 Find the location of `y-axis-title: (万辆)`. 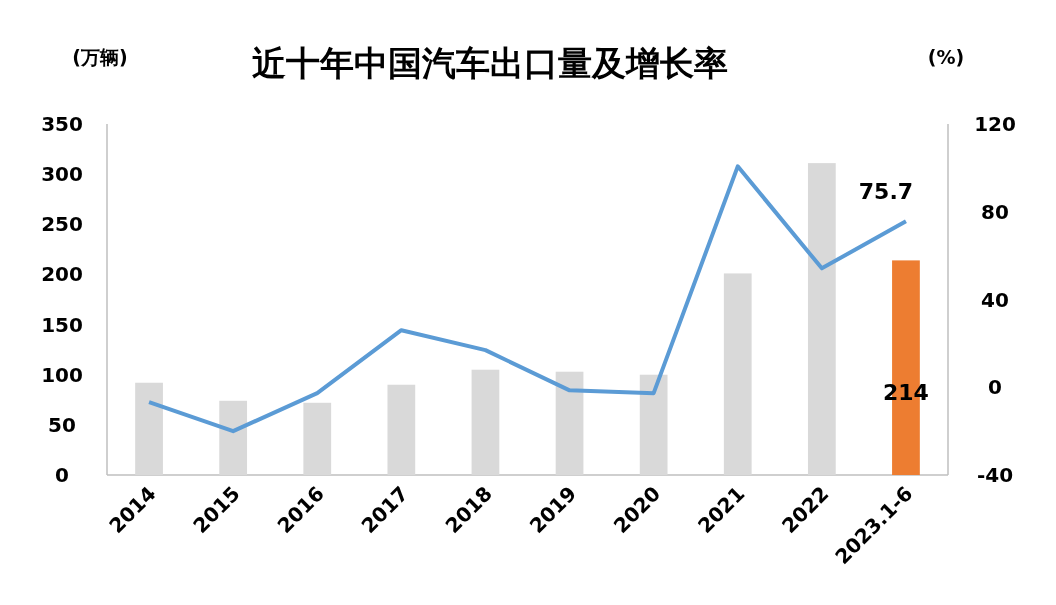

y-axis-title: (万辆) is located at coordinates (100, 57).